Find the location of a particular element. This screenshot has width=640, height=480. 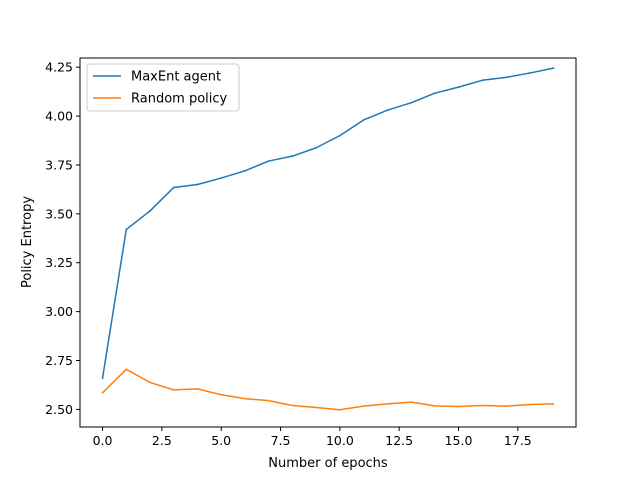

legend: MaxEnt agent Random policy is located at coordinates (163, 87).